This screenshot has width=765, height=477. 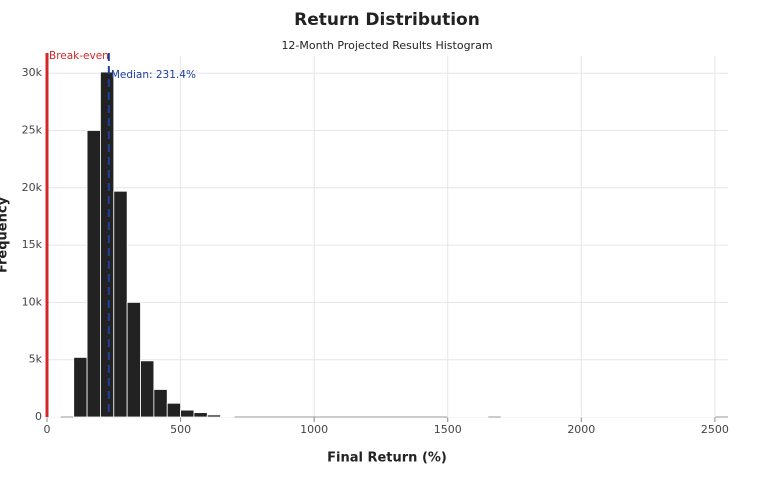 I want to click on x-tick-label: 1000, so click(x=314, y=429).